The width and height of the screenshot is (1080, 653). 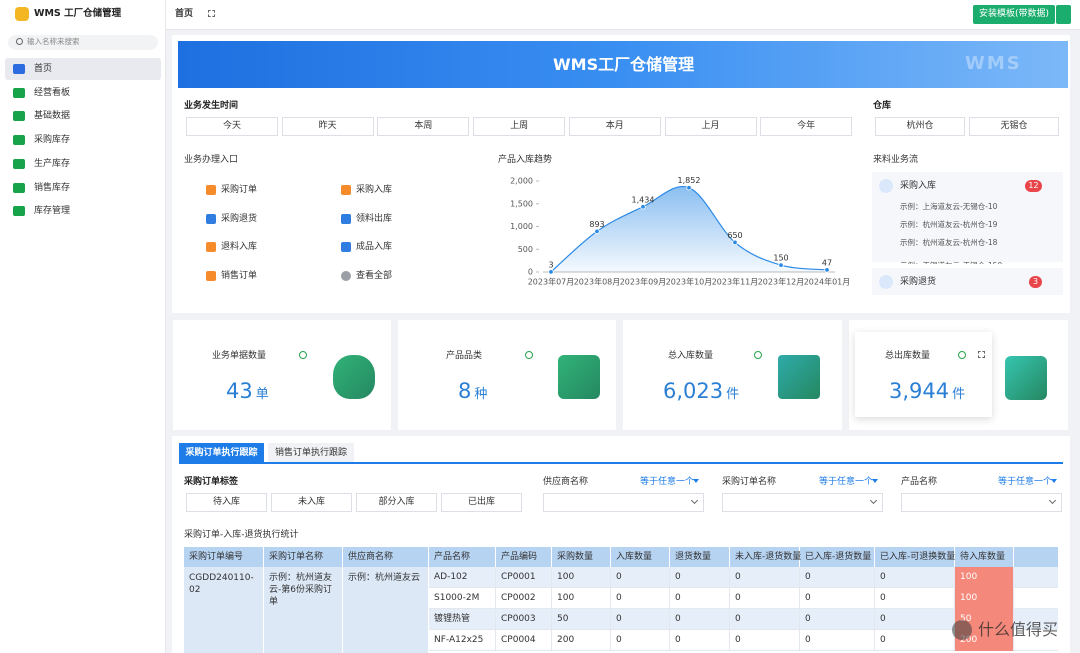 I want to click on watermark-icon, so click(x=962, y=630).